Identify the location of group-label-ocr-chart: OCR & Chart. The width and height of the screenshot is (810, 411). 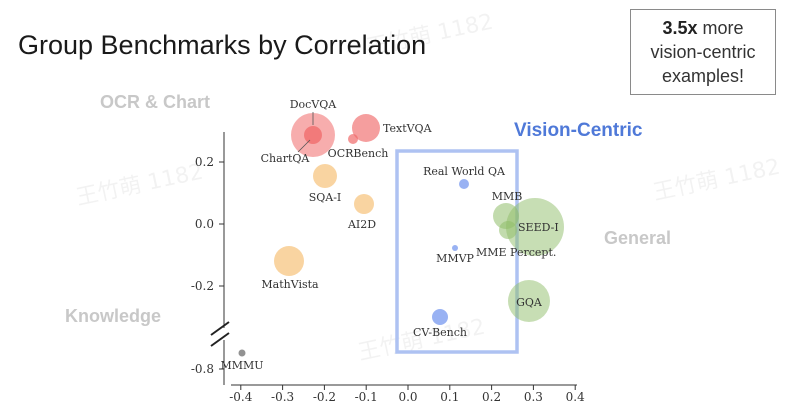
(155, 102).